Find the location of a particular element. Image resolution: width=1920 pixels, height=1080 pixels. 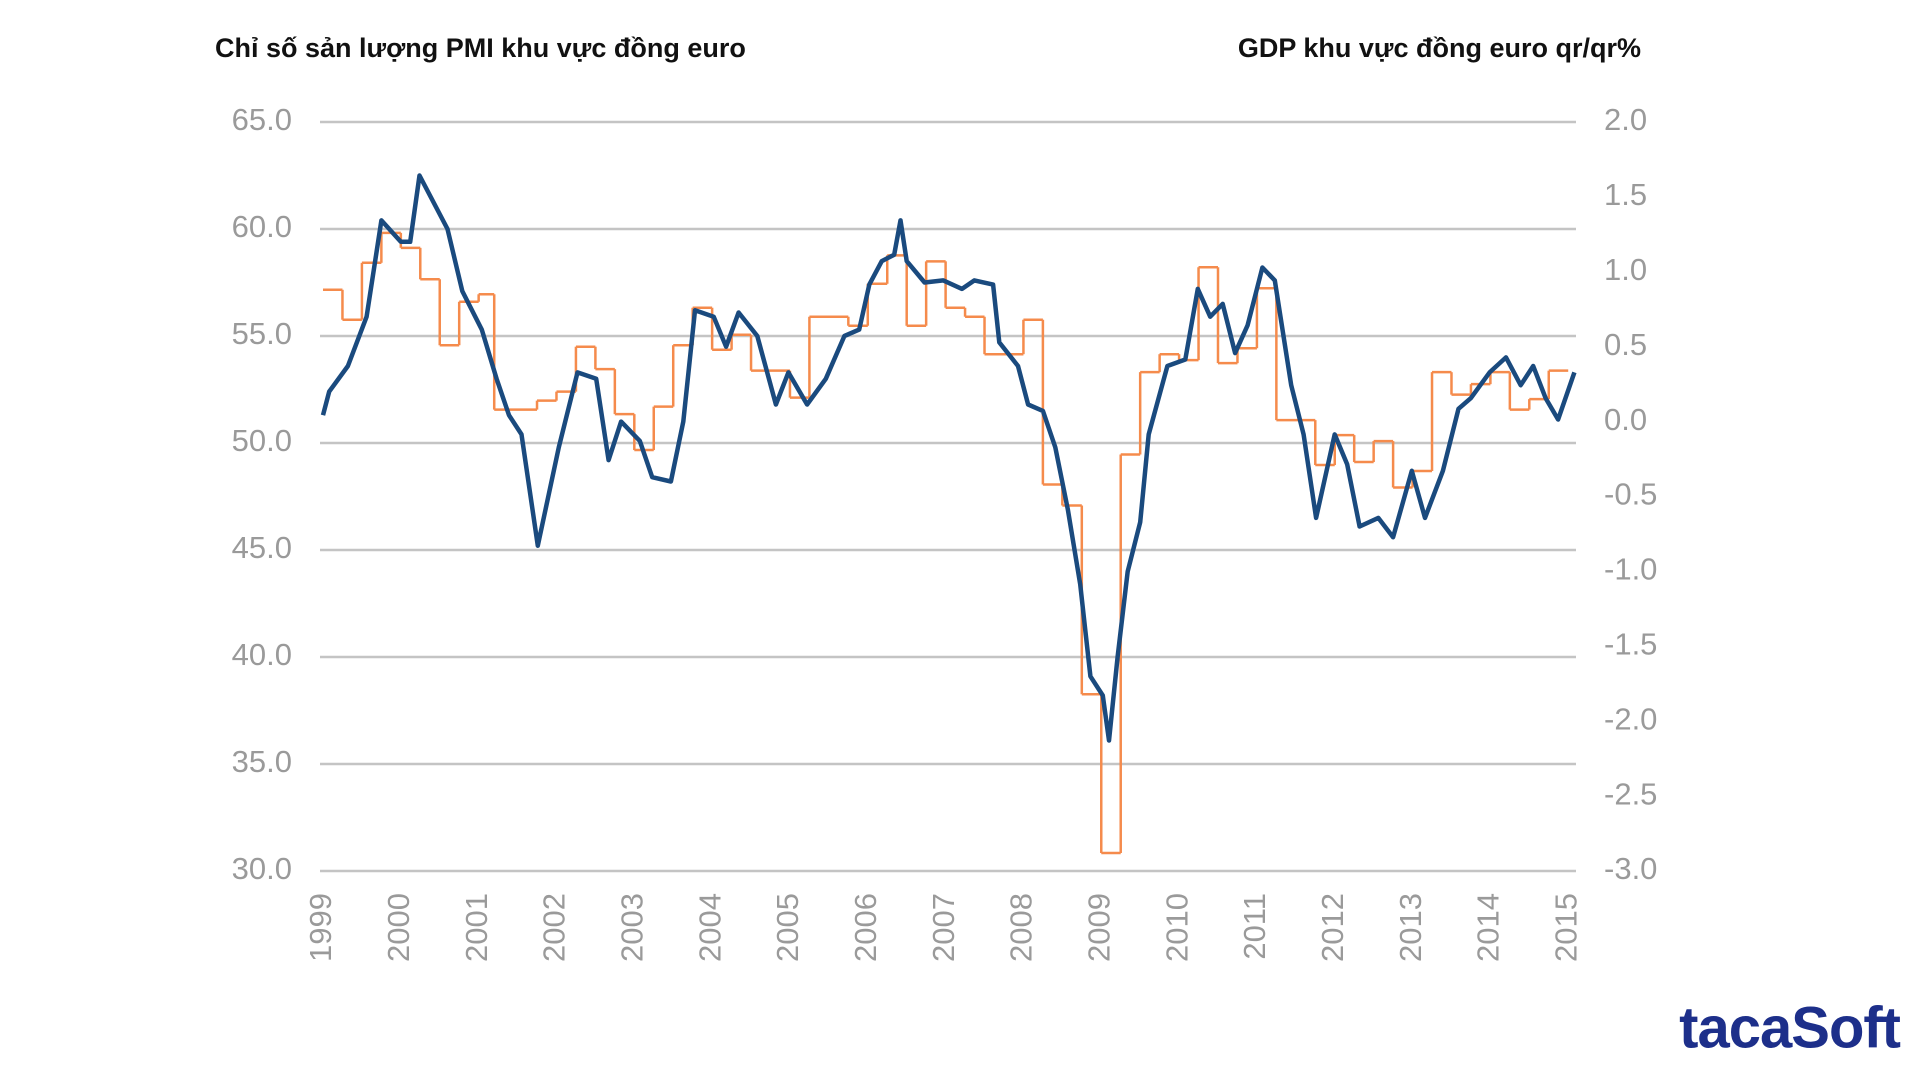

y-tick-label: 50.0 is located at coordinates (262, 440).